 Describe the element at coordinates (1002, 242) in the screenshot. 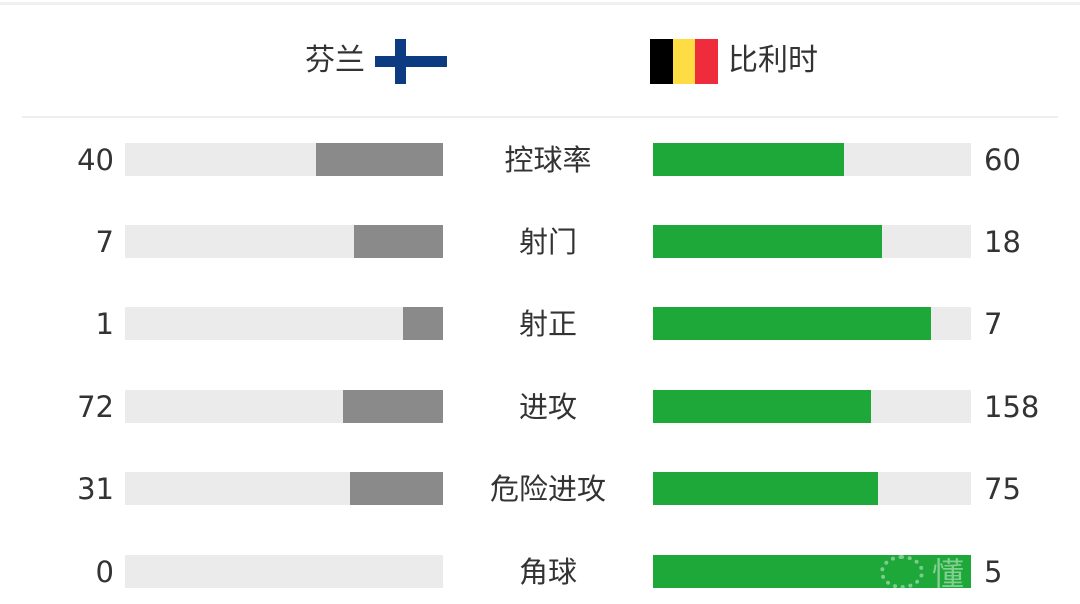

I see `right-value: 18` at that location.